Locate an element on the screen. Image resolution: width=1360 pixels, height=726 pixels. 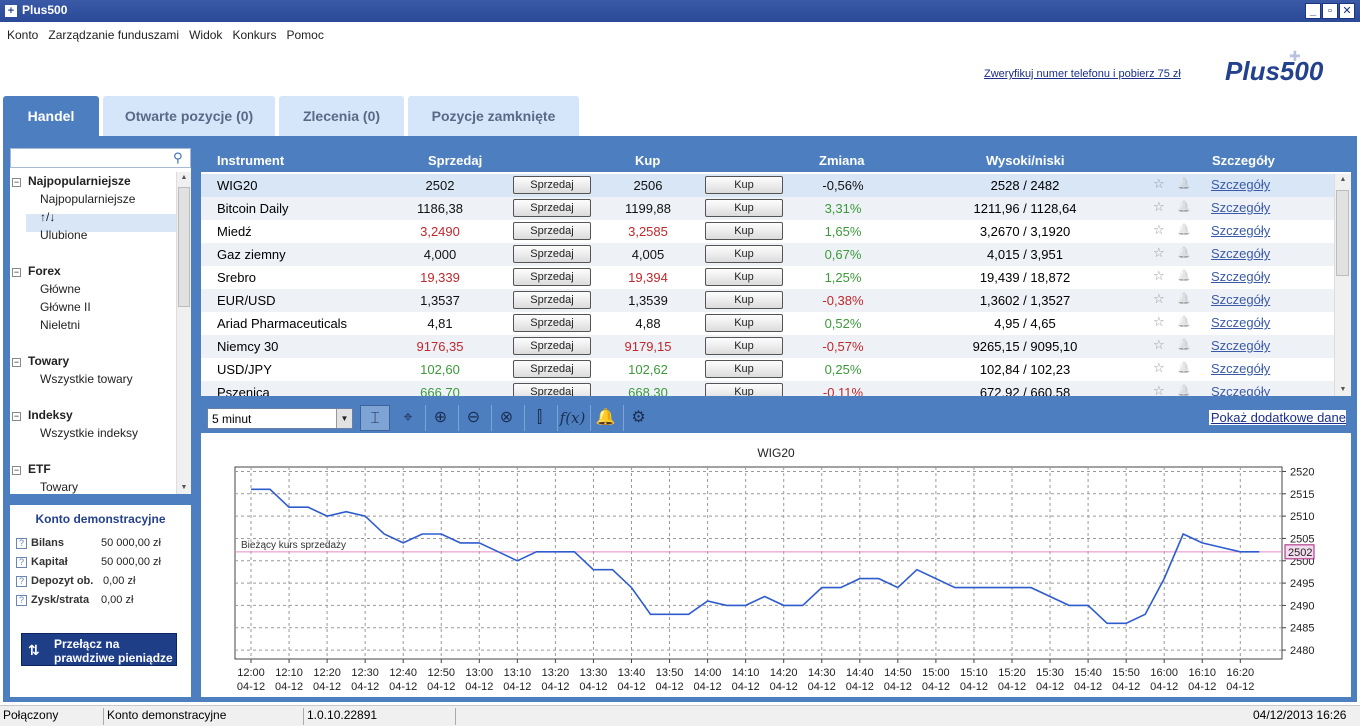
col-change: Zmiana is located at coordinates (842, 160).